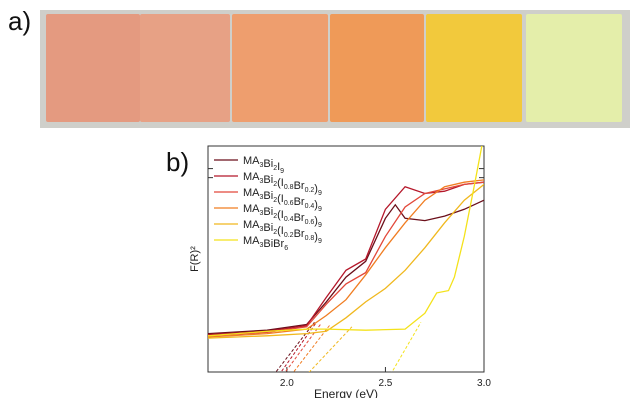 The width and height of the screenshot is (632, 398). I want to click on x-tick-label-2: 3.0, so click(484, 383).